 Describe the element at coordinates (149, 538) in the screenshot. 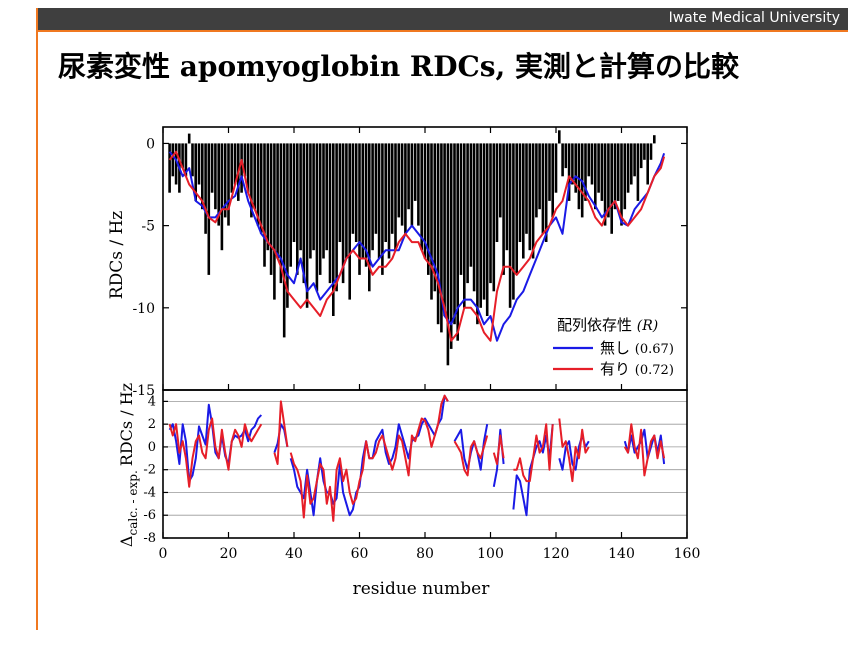

I see `bottom-ytick-label: -8` at that location.